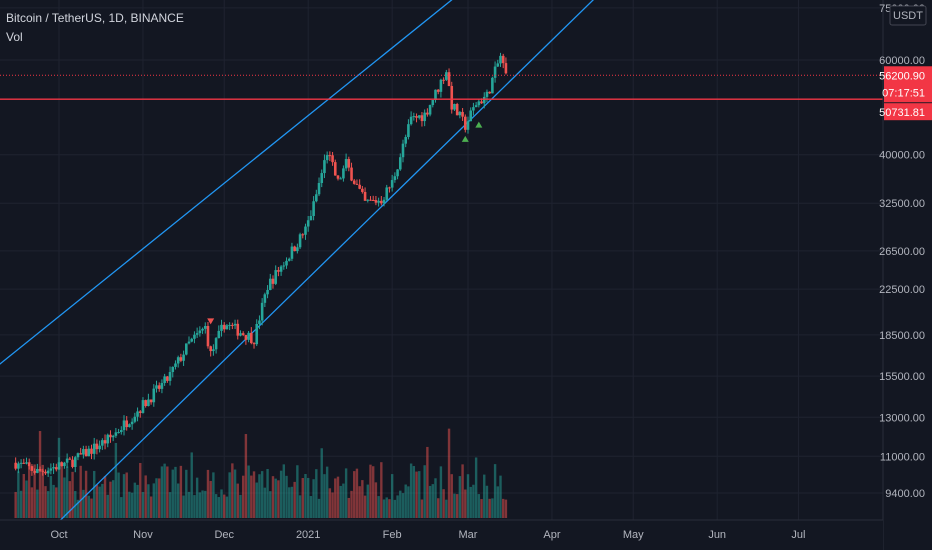 This screenshot has width=932, height=550. Describe the element at coordinates (902, 336) in the screenshot. I see `price-tick-label: 18500.00` at that location.